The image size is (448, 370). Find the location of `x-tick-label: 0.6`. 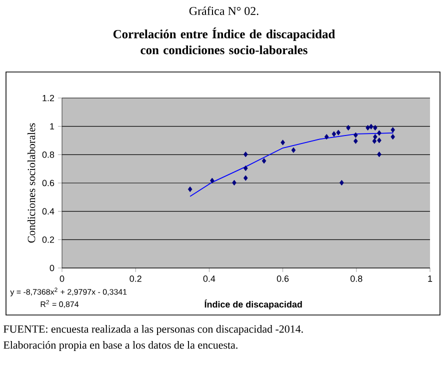

x-tick-label: 0.6 is located at coordinates (282, 279).